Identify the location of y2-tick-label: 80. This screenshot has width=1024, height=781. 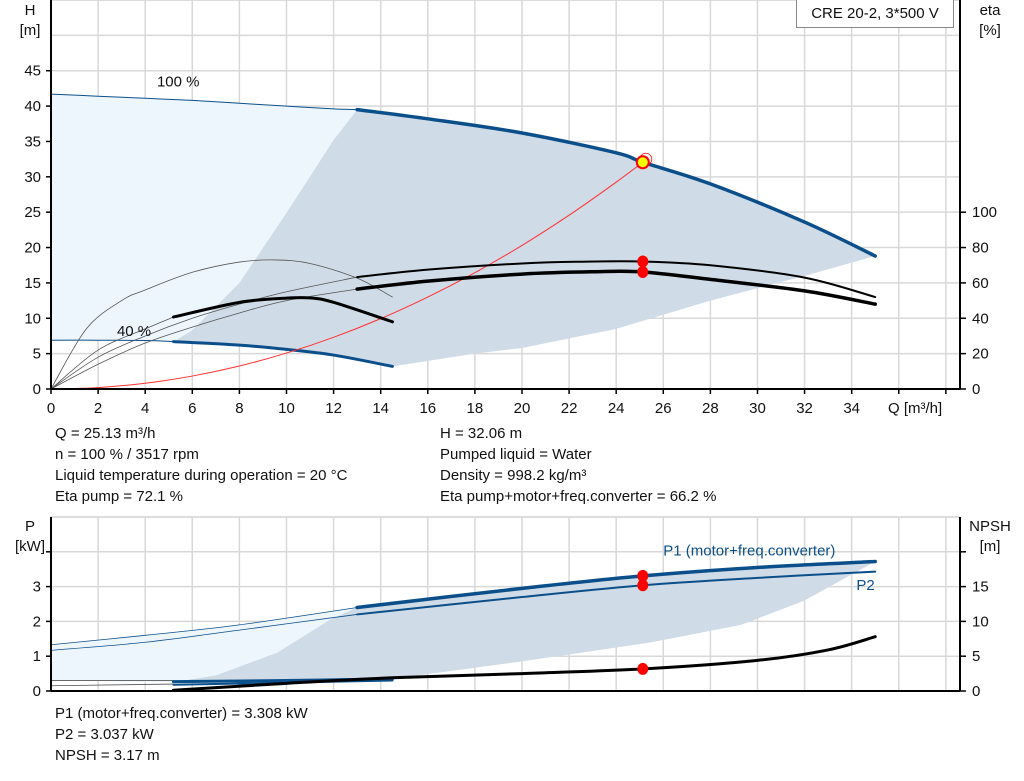
(980, 248).